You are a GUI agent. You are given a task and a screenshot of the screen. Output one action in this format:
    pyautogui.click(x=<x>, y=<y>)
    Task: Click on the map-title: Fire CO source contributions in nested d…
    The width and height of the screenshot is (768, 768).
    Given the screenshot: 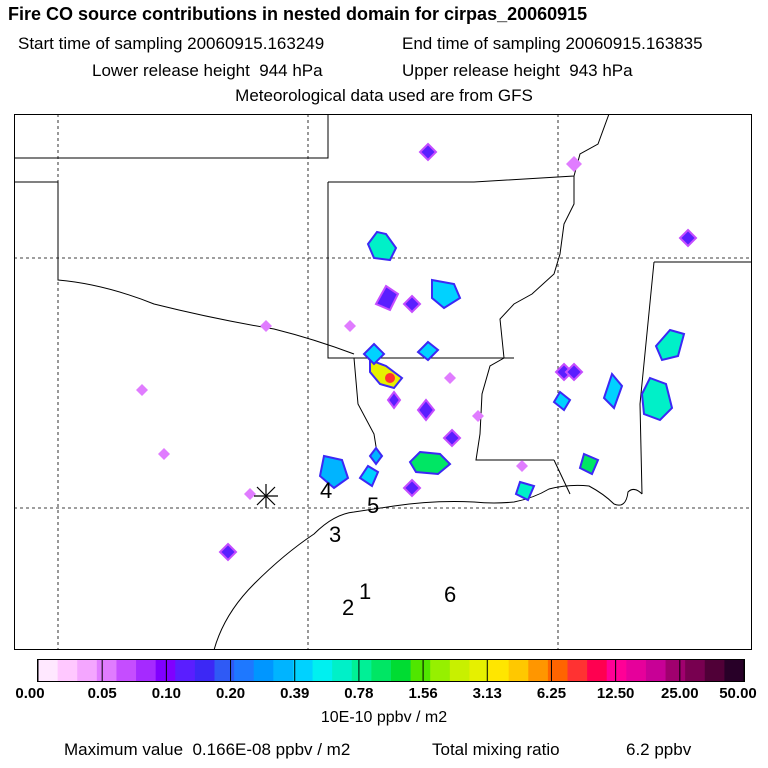 What is the action you would take?
    pyautogui.click(x=298, y=14)
    